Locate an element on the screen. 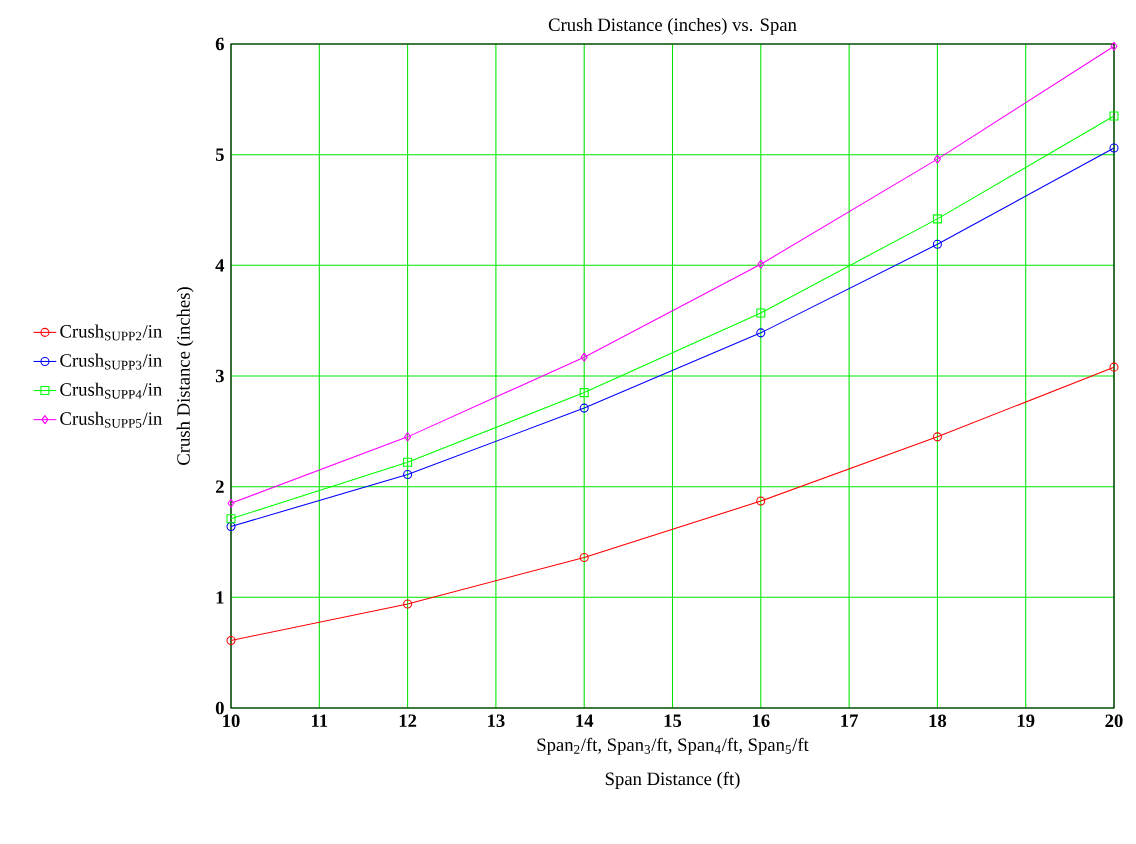 The image size is (1136, 844). x-axis-title: Span Distance (ft) is located at coordinates (672, 780).